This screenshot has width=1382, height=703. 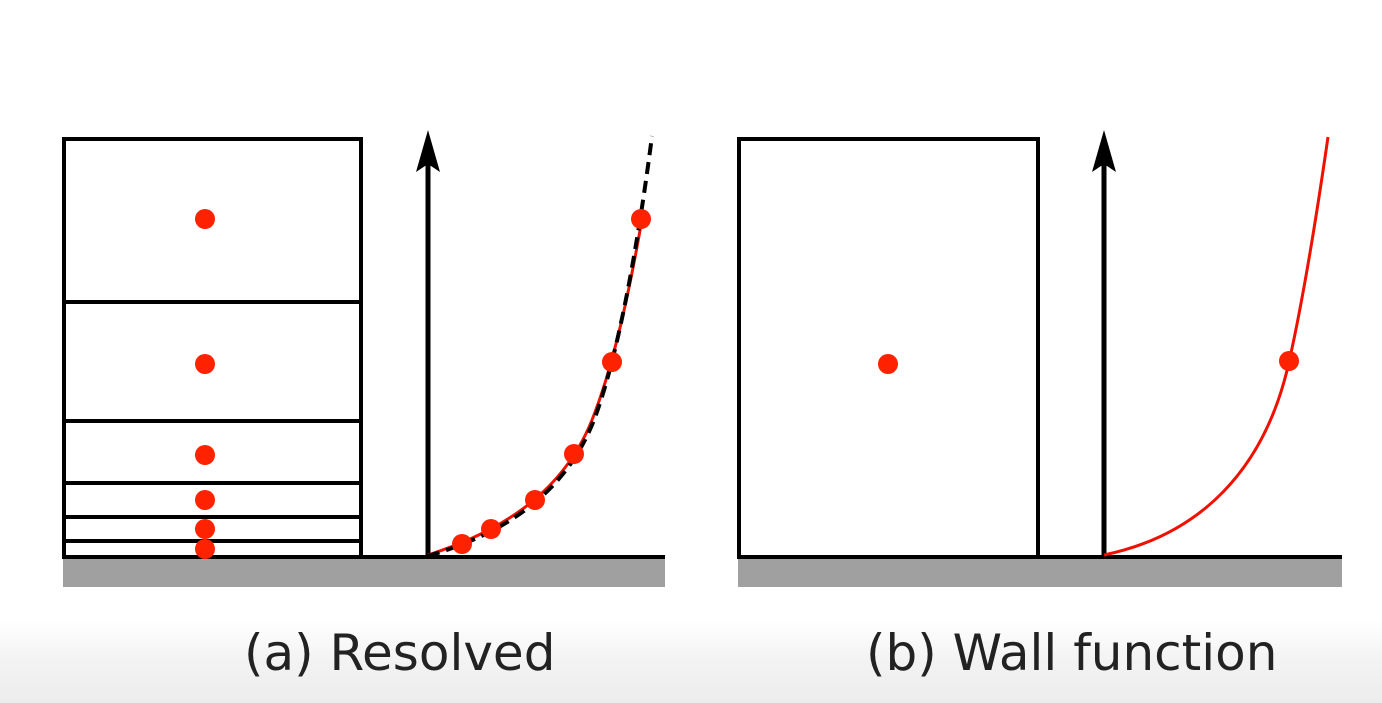 What do you see at coordinates (1040, 573) in the screenshot?
I see `panel-b-wall` at bounding box center [1040, 573].